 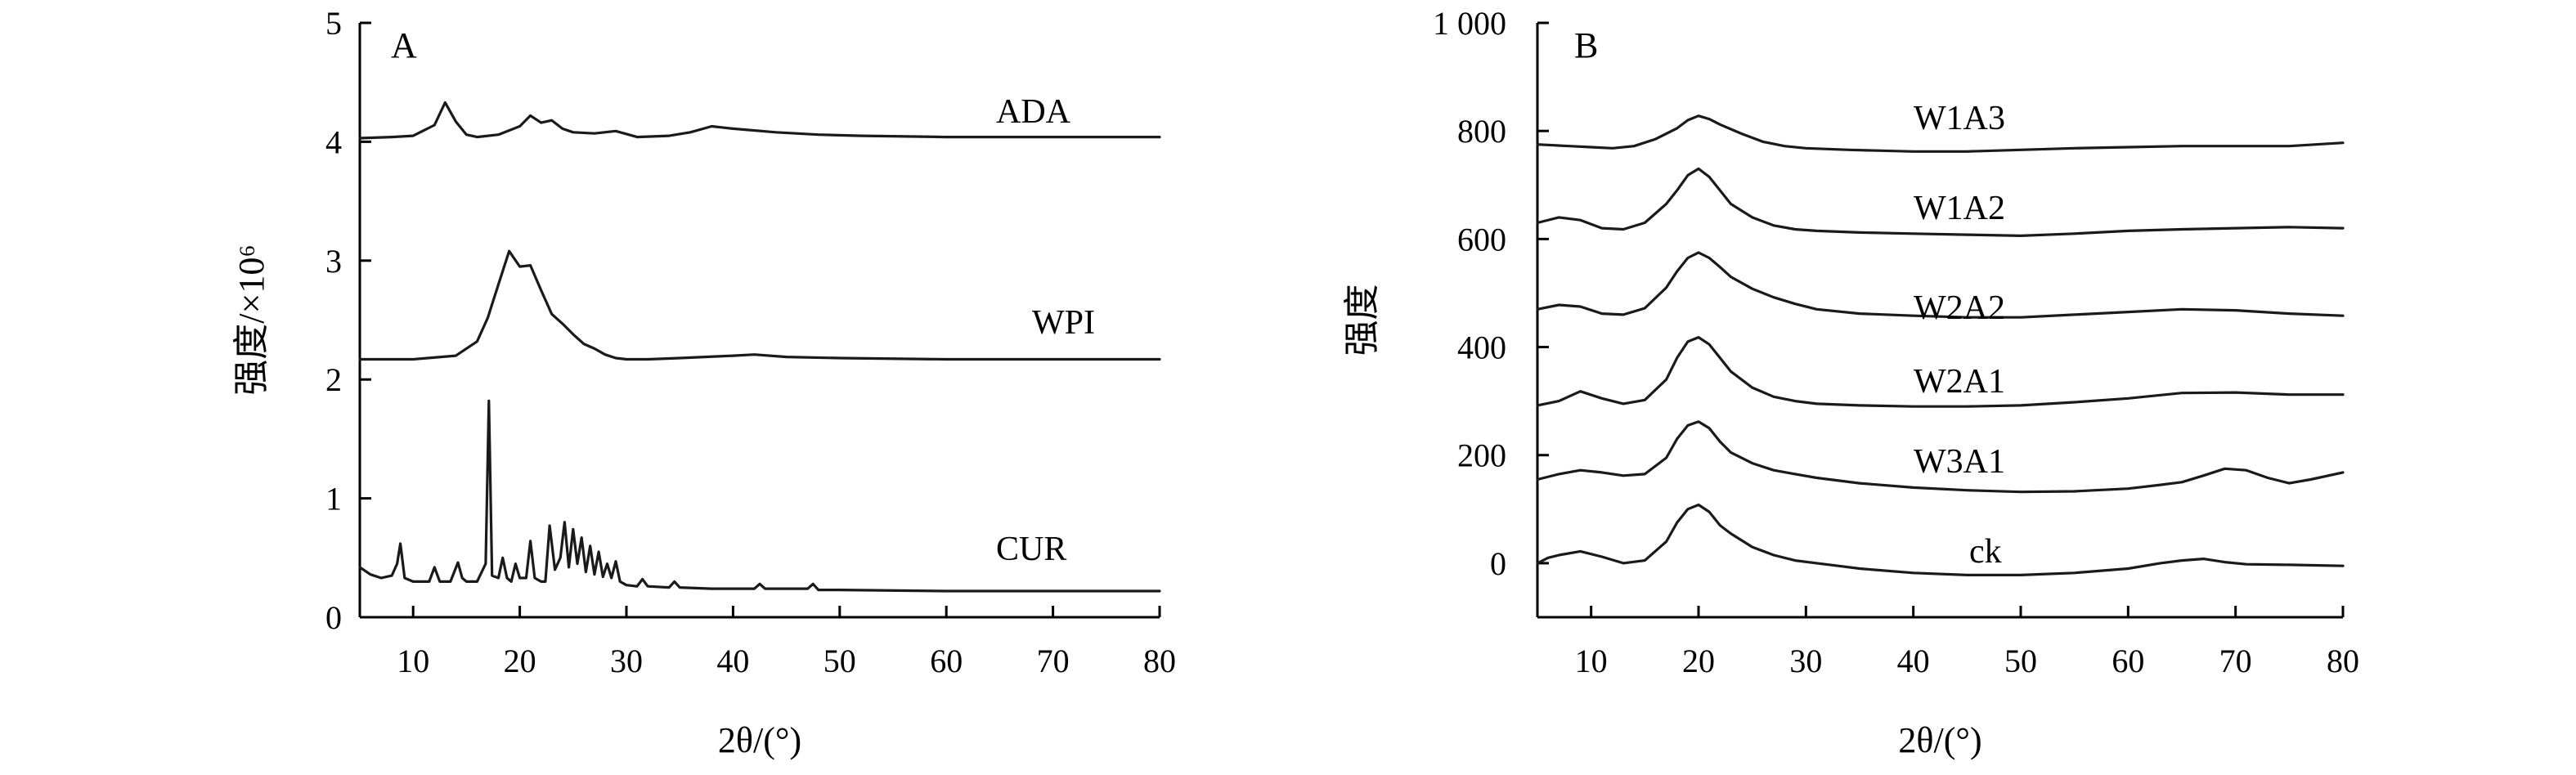 What do you see at coordinates (333, 379) in the screenshot?
I see `y-tick-label-a-2: 2` at bounding box center [333, 379].